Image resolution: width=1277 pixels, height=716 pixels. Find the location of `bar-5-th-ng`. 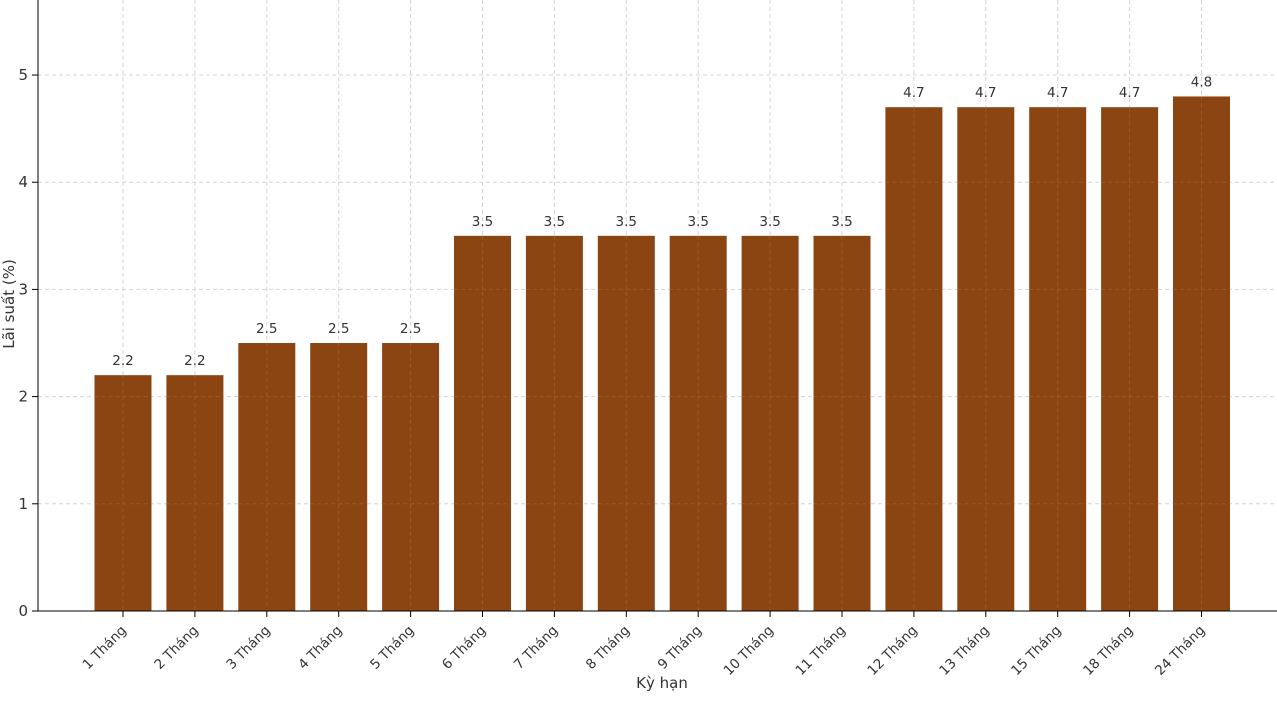

bar-5-th-ng is located at coordinates (411, 477).